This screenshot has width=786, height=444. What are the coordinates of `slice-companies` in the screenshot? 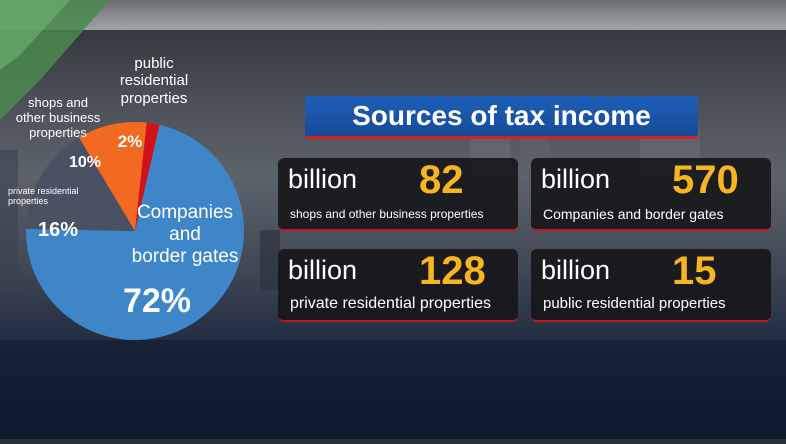 It's located at (135, 232).